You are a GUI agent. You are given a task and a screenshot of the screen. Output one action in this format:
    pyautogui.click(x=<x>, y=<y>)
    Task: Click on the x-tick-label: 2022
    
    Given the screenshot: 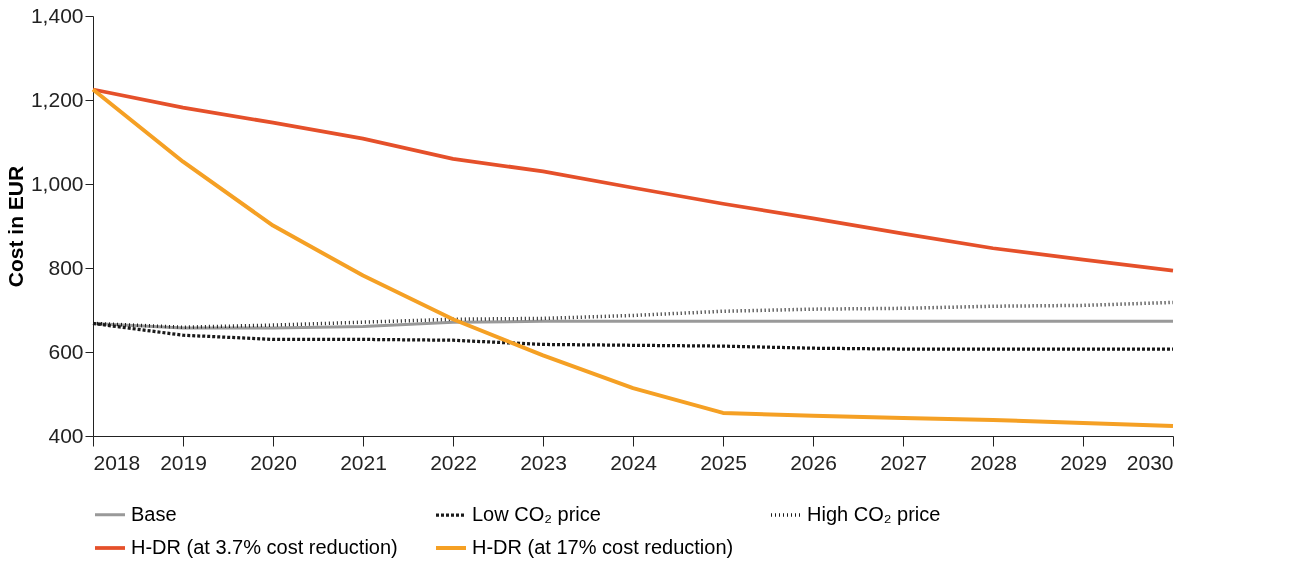 What is the action you would take?
    pyautogui.click(x=453, y=462)
    